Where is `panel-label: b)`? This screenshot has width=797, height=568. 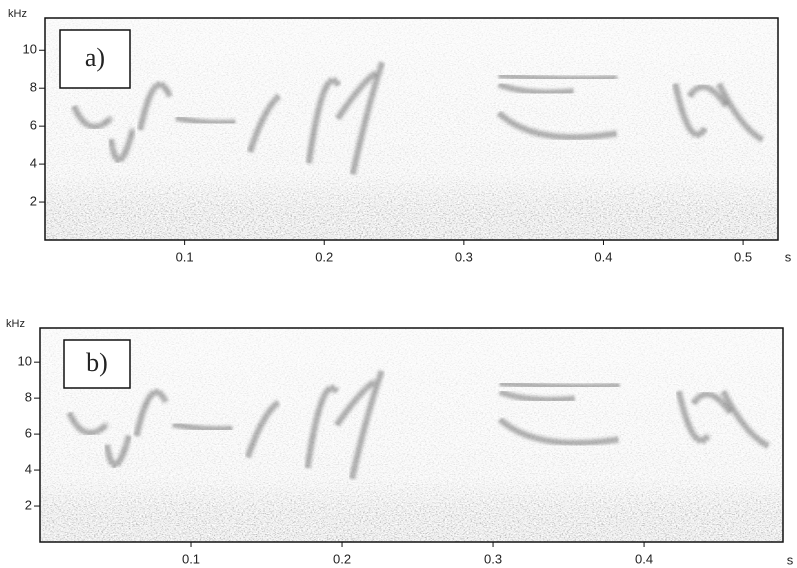
panel-label: b) is located at coordinates (97, 362).